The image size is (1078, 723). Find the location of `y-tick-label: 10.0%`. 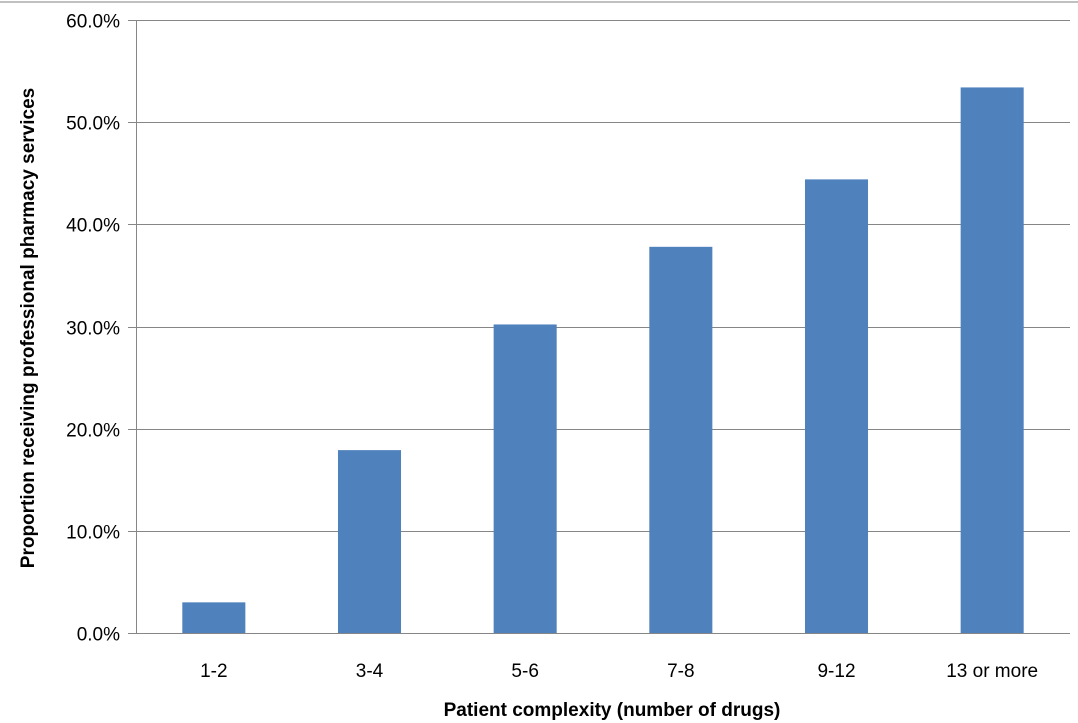

y-tick-label: 10.0% is located at coordinates (93, 533).